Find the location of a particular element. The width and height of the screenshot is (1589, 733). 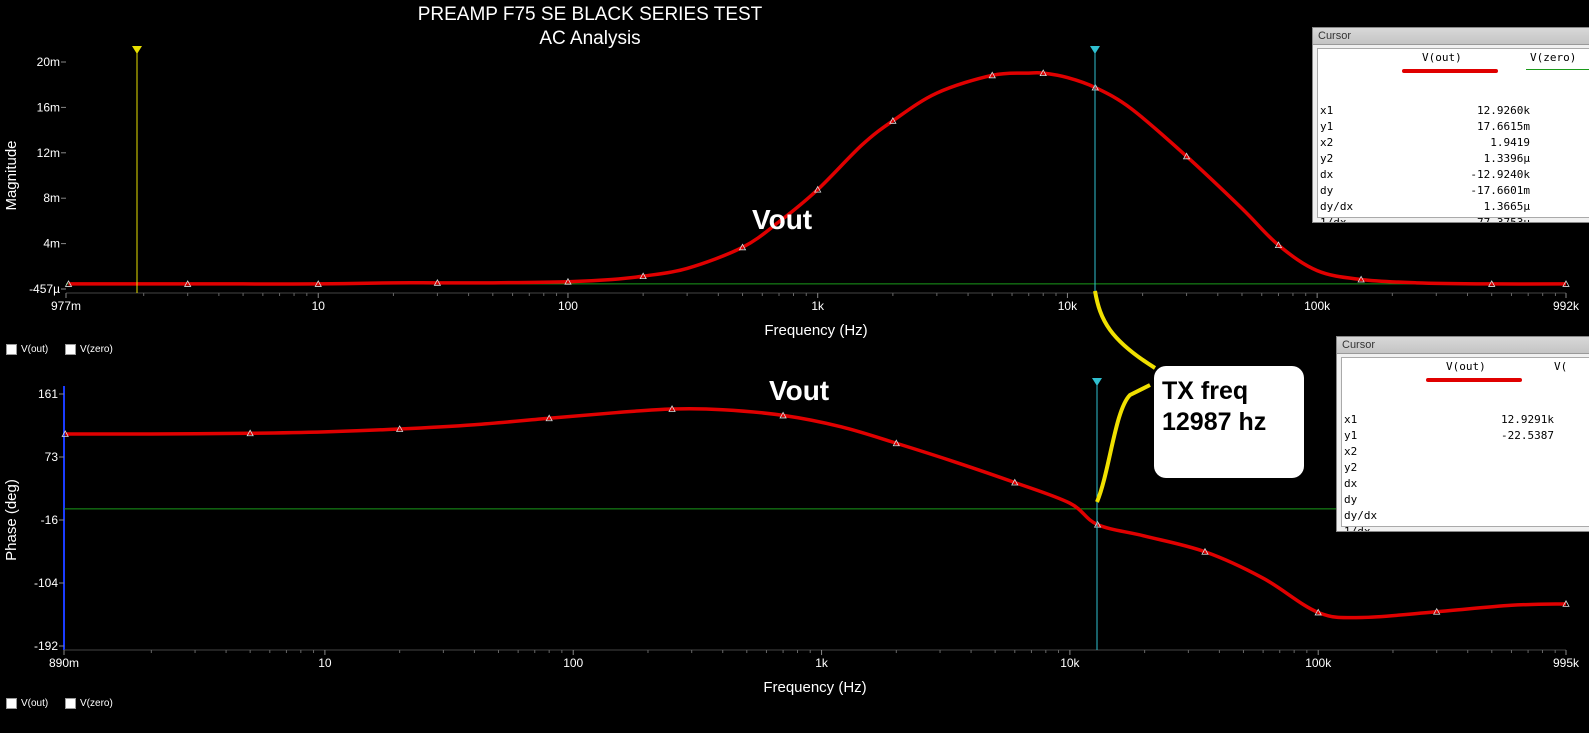

cursor-value-vout: 1.9419 is located at coordinates (1510, 142).